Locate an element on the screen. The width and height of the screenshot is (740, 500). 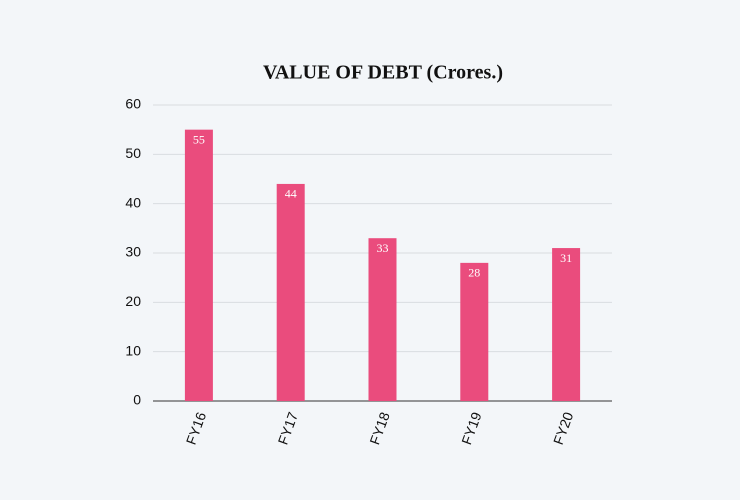
y-tick-label: 10 is located at coordinates (133, 350).